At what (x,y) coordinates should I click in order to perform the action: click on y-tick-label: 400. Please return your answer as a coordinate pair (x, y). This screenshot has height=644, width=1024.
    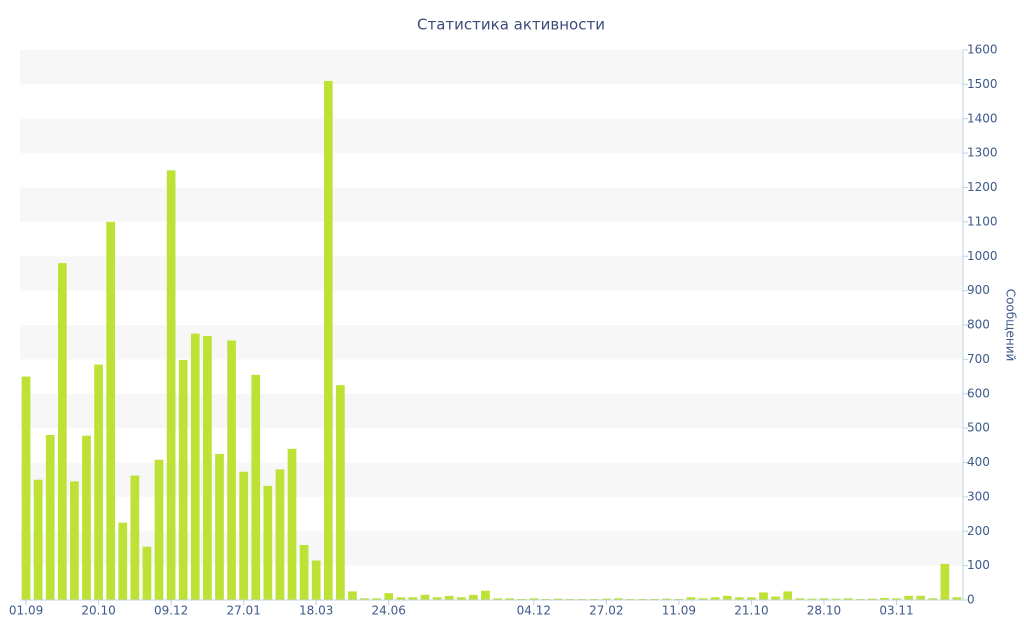
    Looking at the image, I should click on (978, 462).